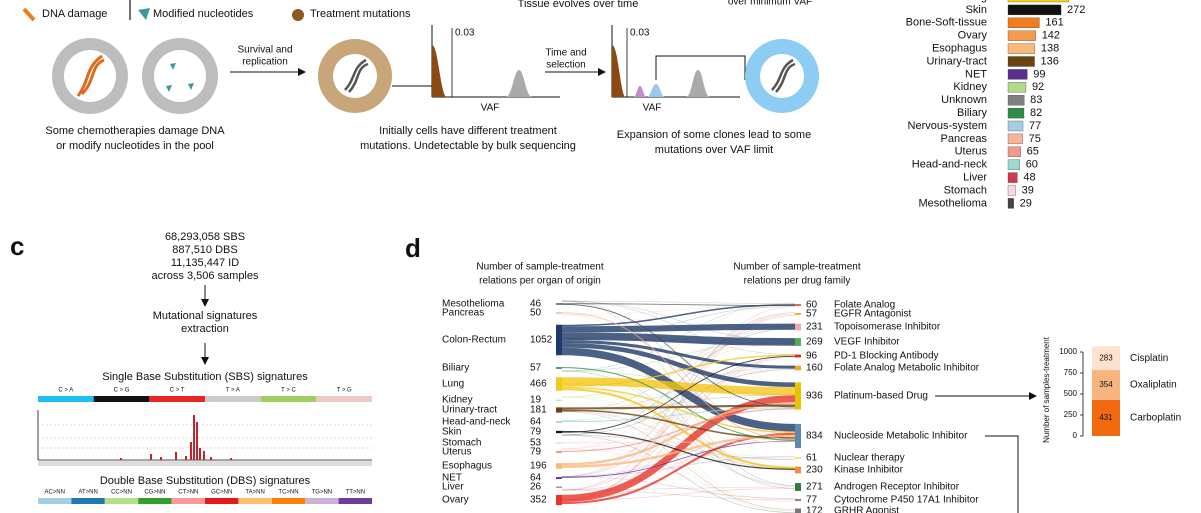 This screenshot has height=513, width=1201. Describe the element at coordinates (986, 452) in the screenshot. I see `connectors` at that location.